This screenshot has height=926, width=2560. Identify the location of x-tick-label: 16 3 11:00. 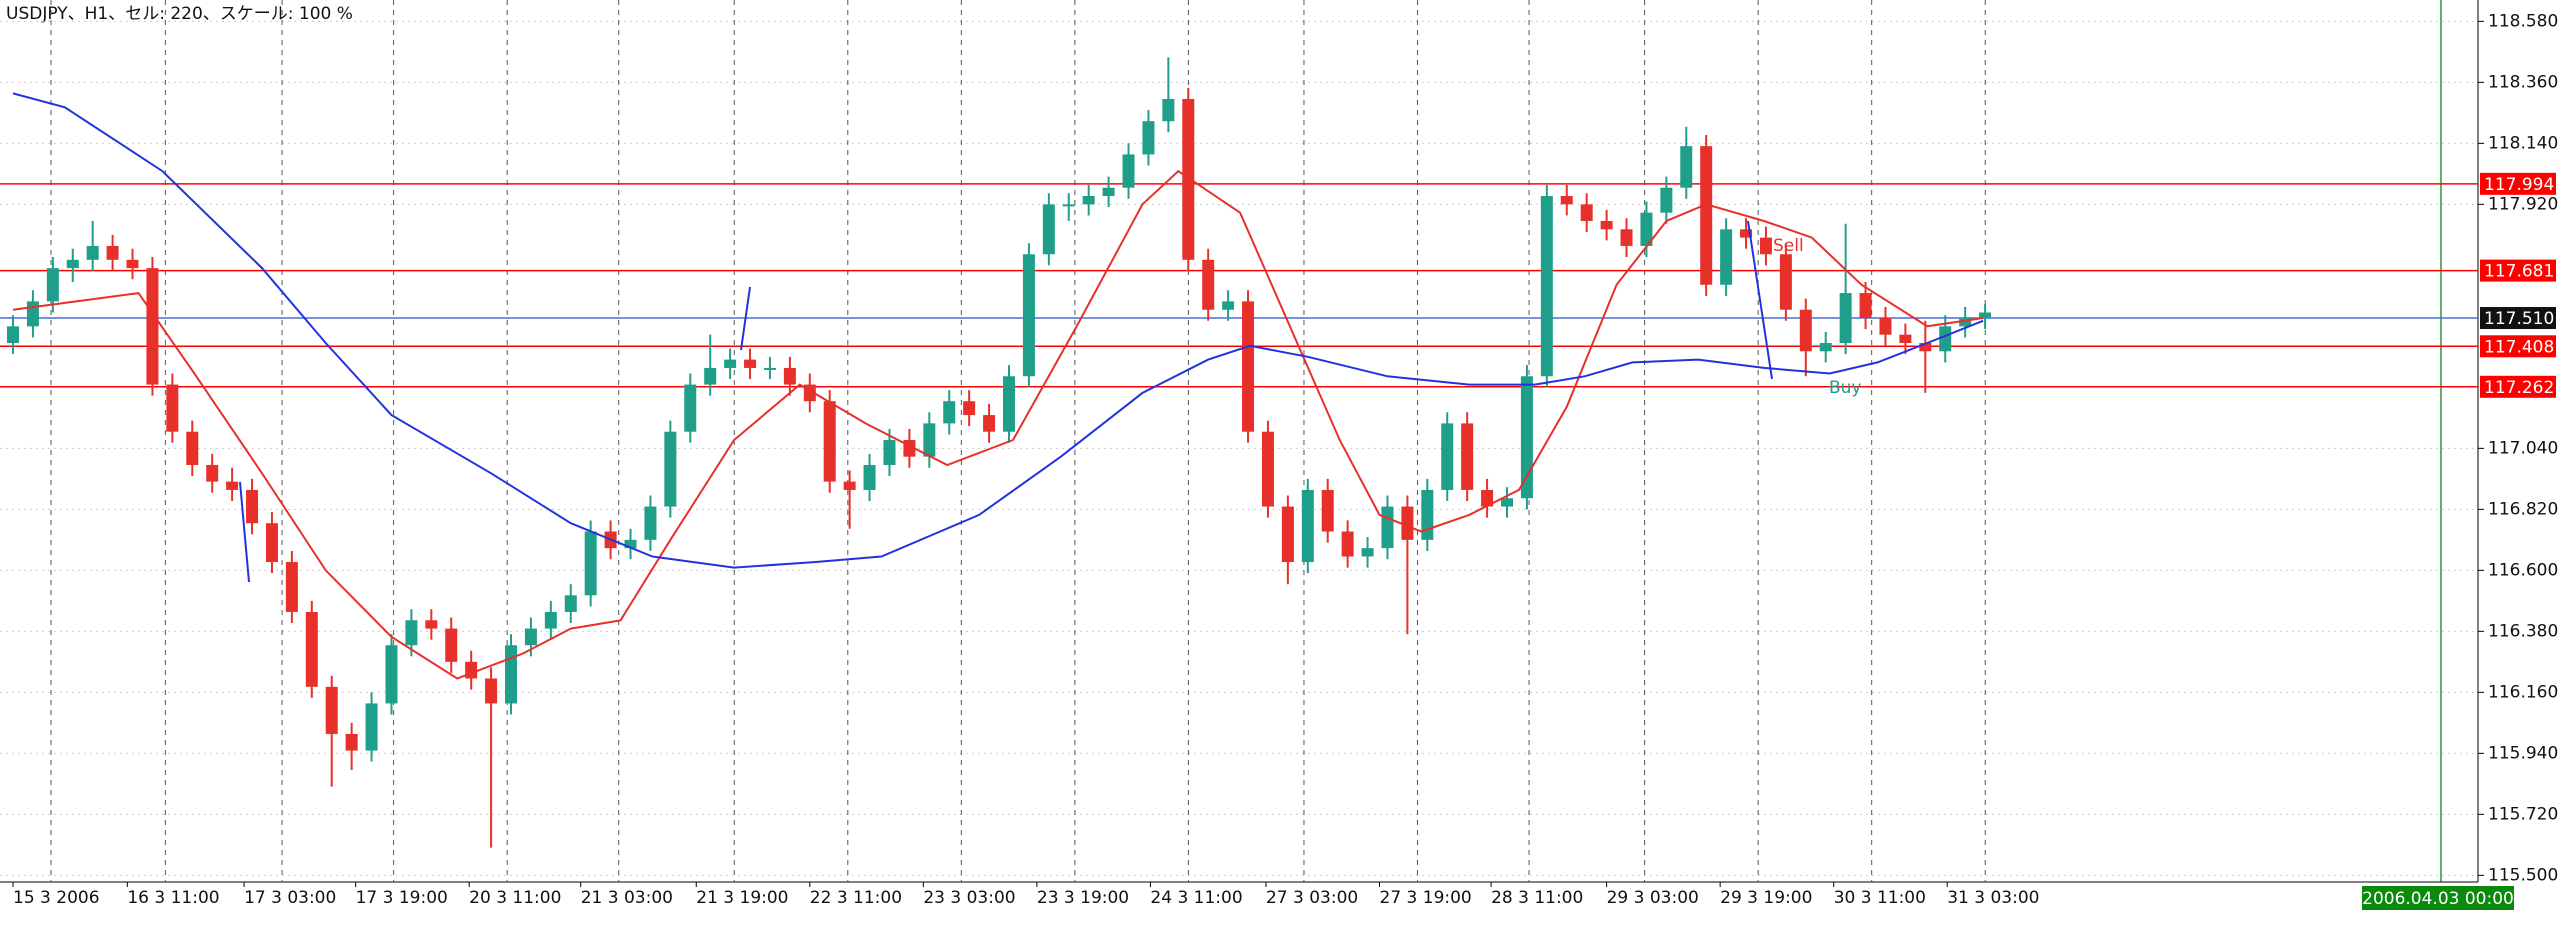
(173, 898).